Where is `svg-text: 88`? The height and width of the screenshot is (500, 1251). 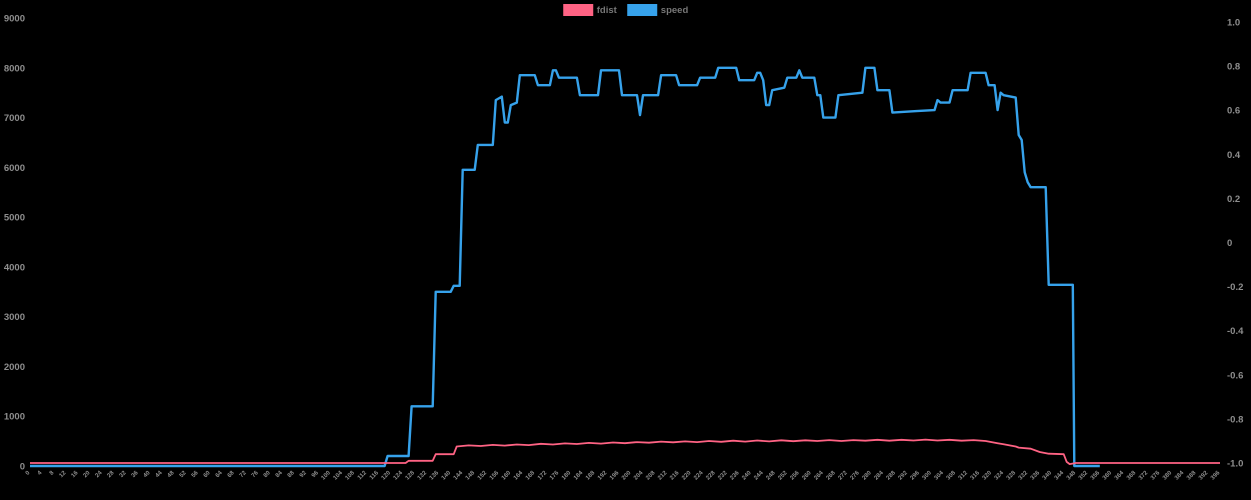 svg-text: 88 is located at coordinates (291, 474).